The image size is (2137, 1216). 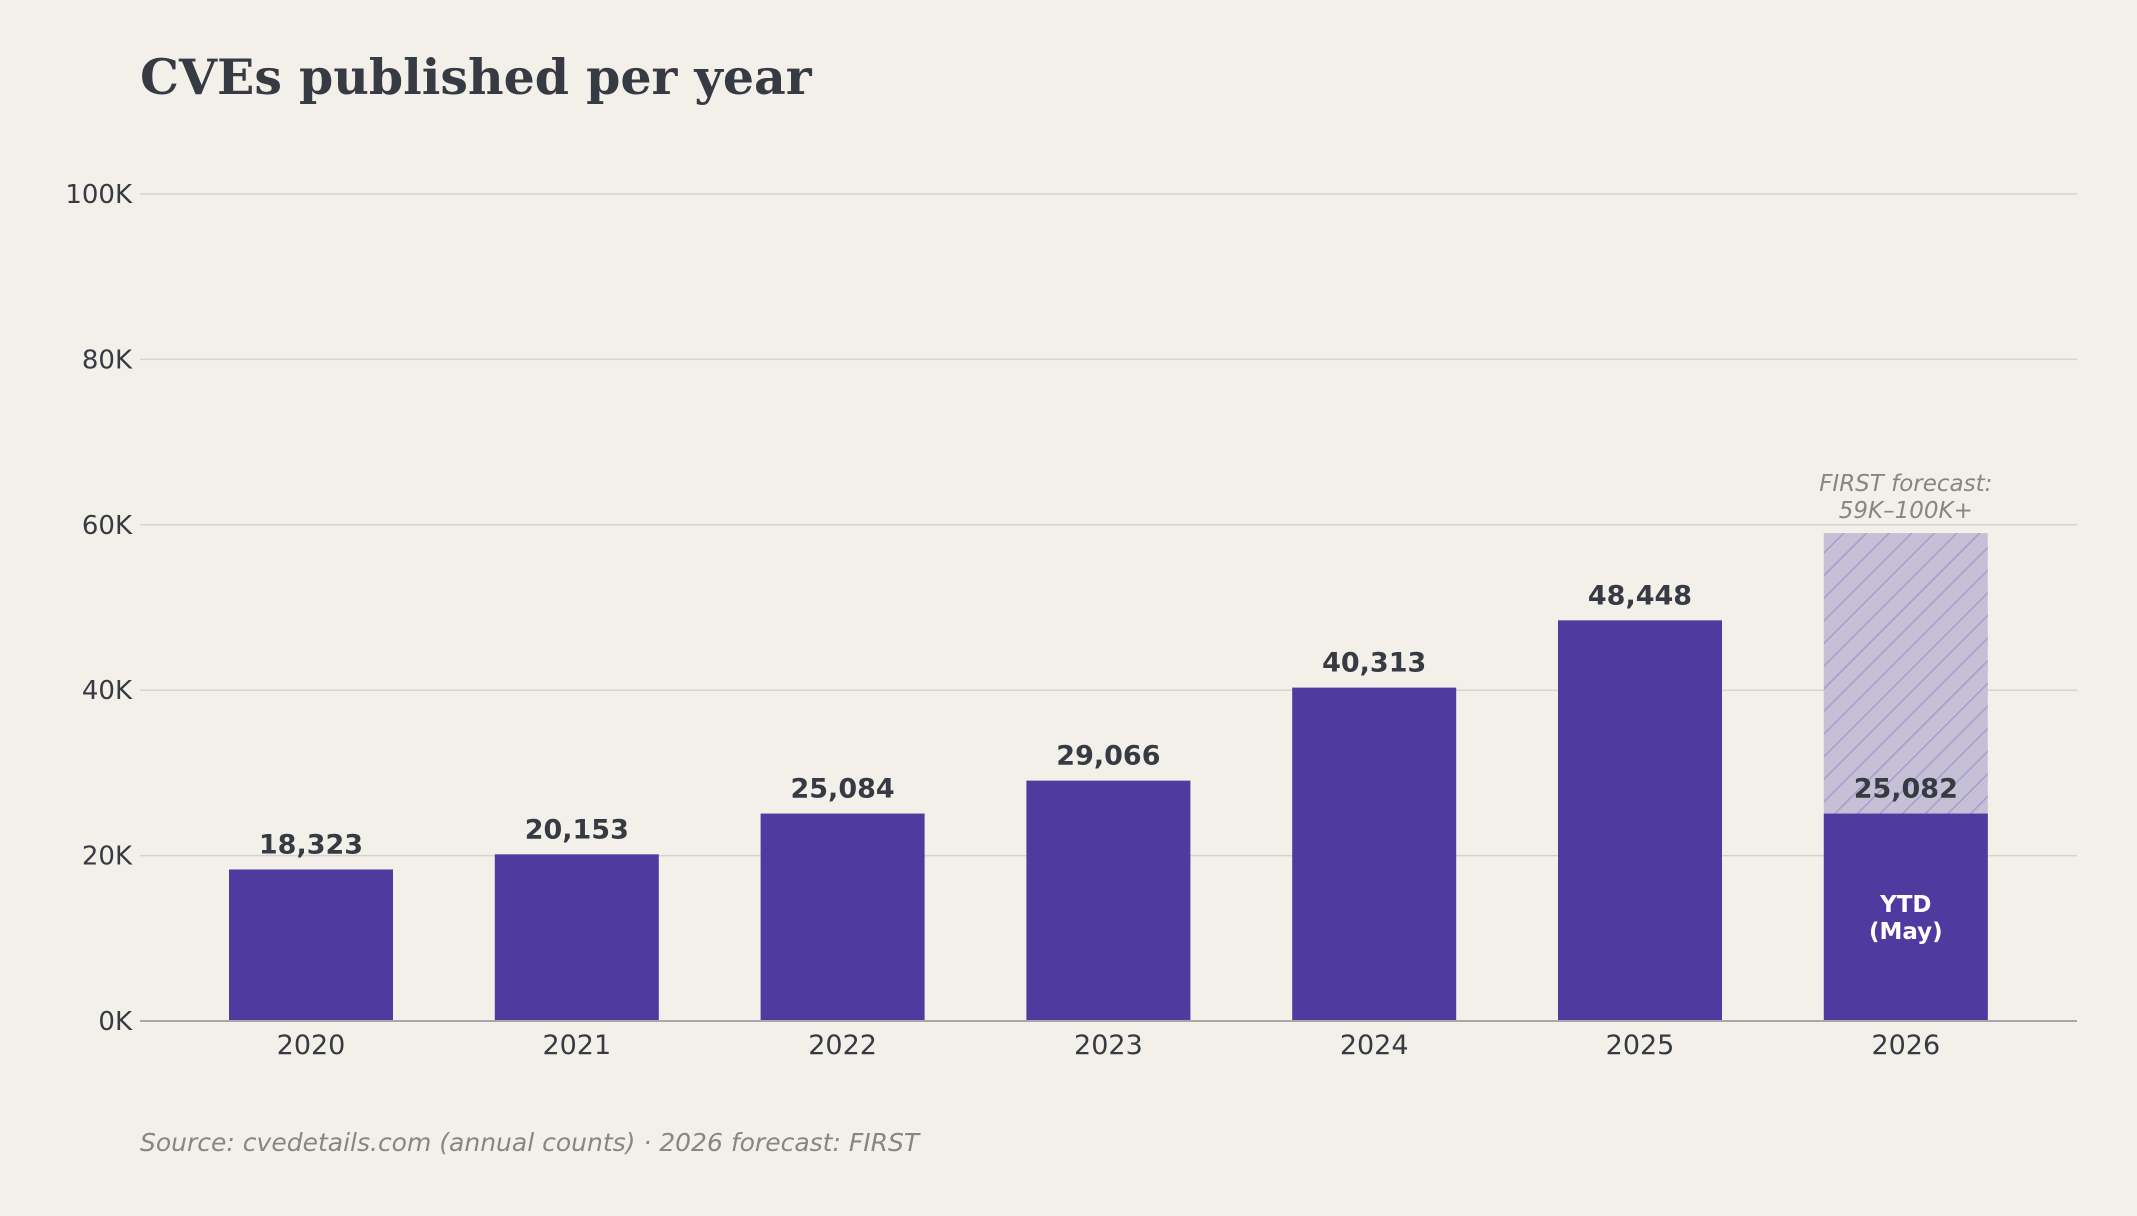 I want to click on x-tick-label: 2023, so click(x=1108, y=1045).